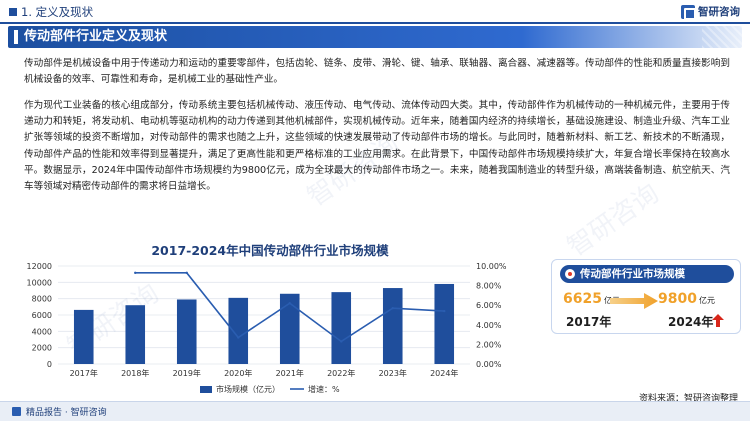 This screenshot has width=750, height=421. I want to click on x-tick-label: 2023年, so click(393, 373).